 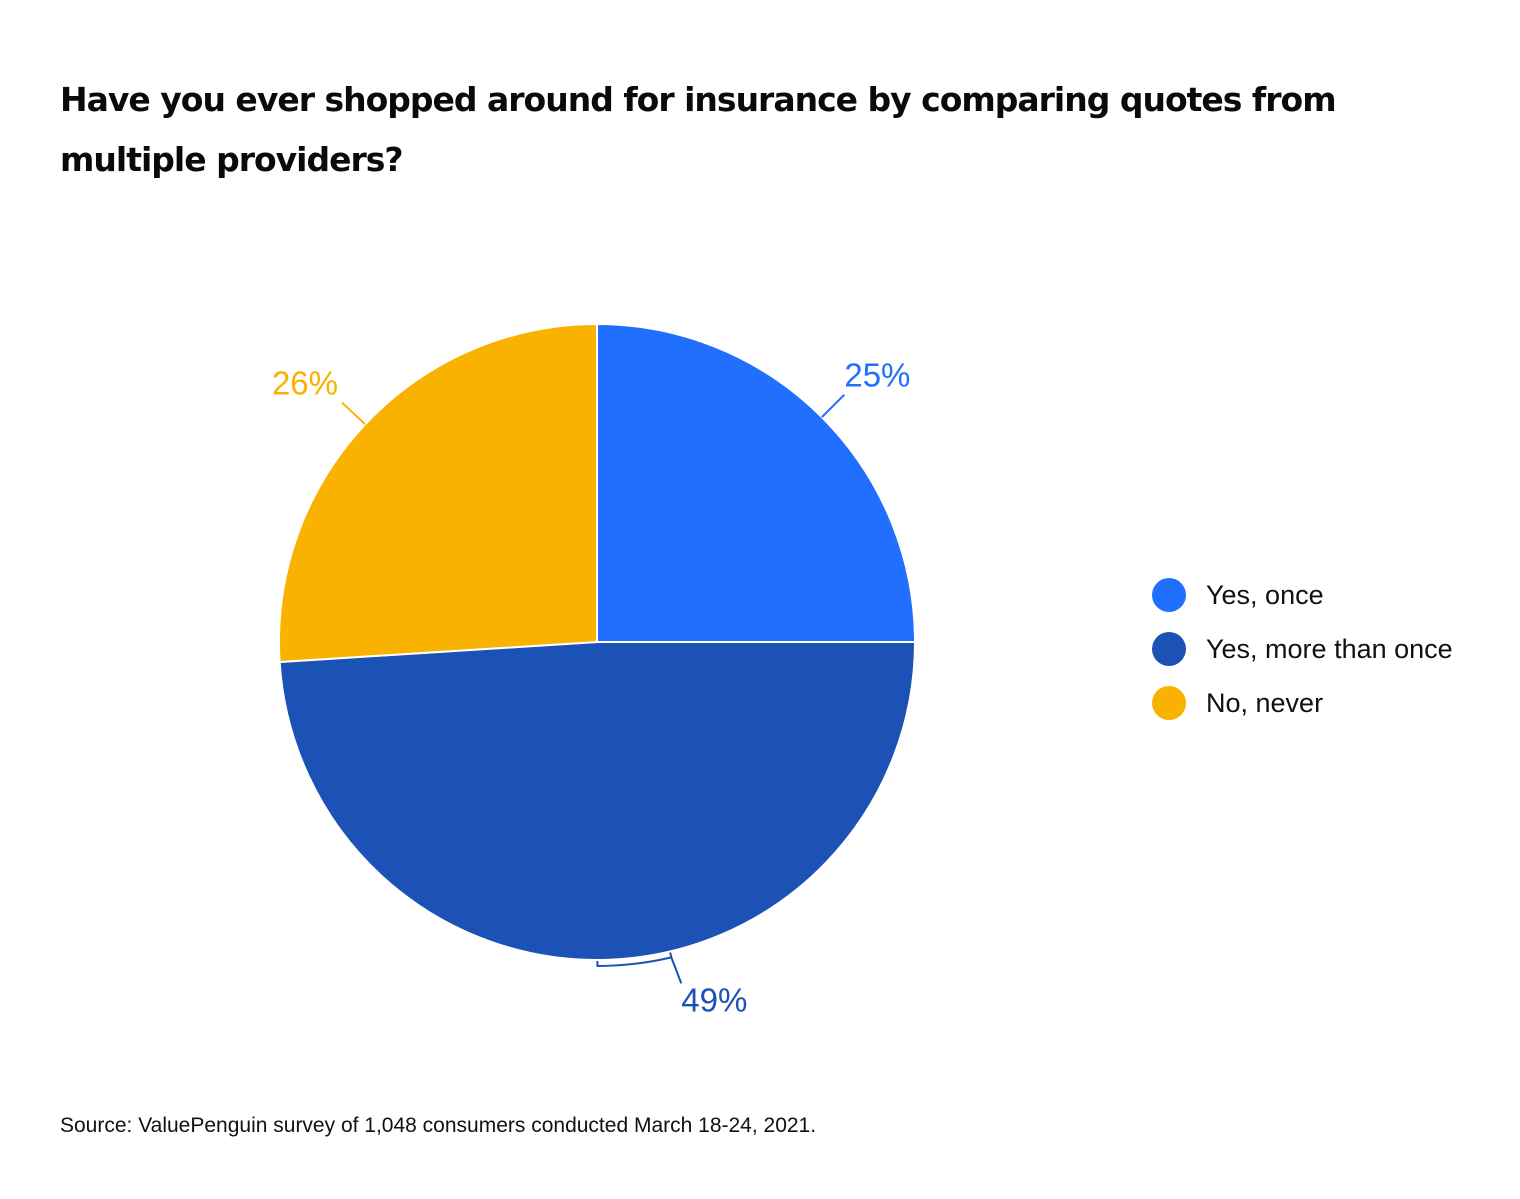 What do you see at coordinates (877, 375) in the screenshot?
I see `slice-value-label: 25%` at bounding box center [877, 375].